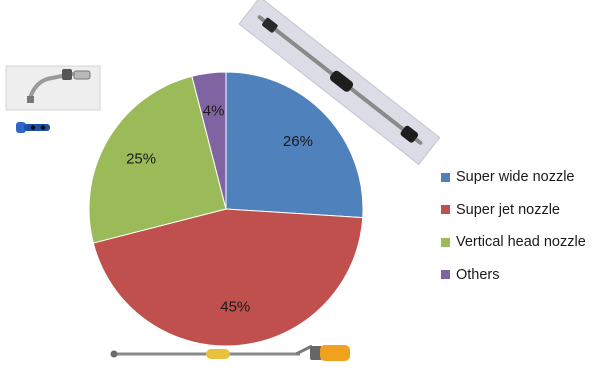 This screenshot has height=369, width=606. What do you see at coordinates (235, 307) in the screenshot?
I see `pie-data-label-super-jet-nozzle: 45%` at bounding box center [235, 307].